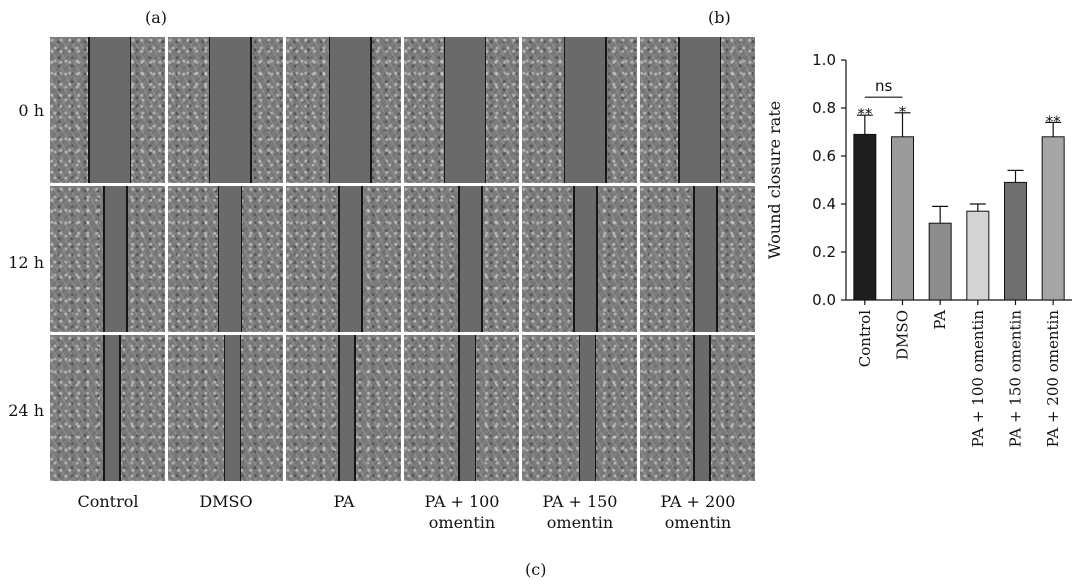 The image size is (1085, 586). I want to click on group-label-4: PA + 100 omentin, so click(462, 512).